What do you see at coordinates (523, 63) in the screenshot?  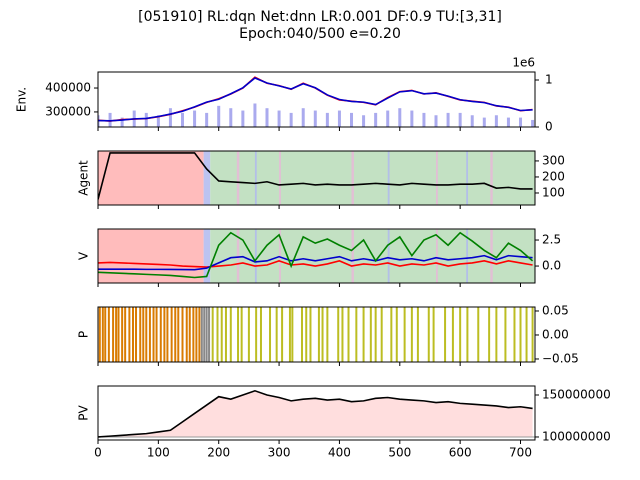 I see `y2-offset-label: 1e6` at bounding box center [523, 63].